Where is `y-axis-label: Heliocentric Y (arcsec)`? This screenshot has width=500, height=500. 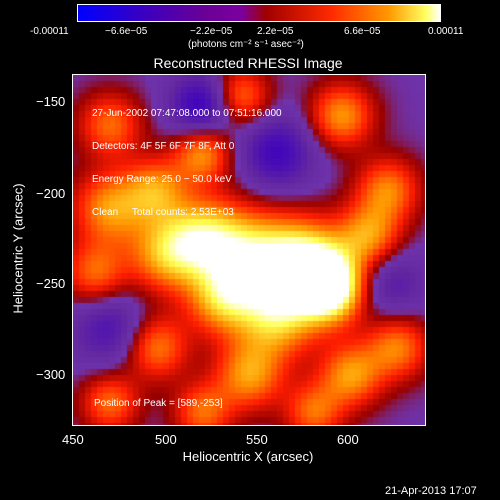
y-axis-label: Heliocentric Y (arcsec) is located at coordinates (18, 248).